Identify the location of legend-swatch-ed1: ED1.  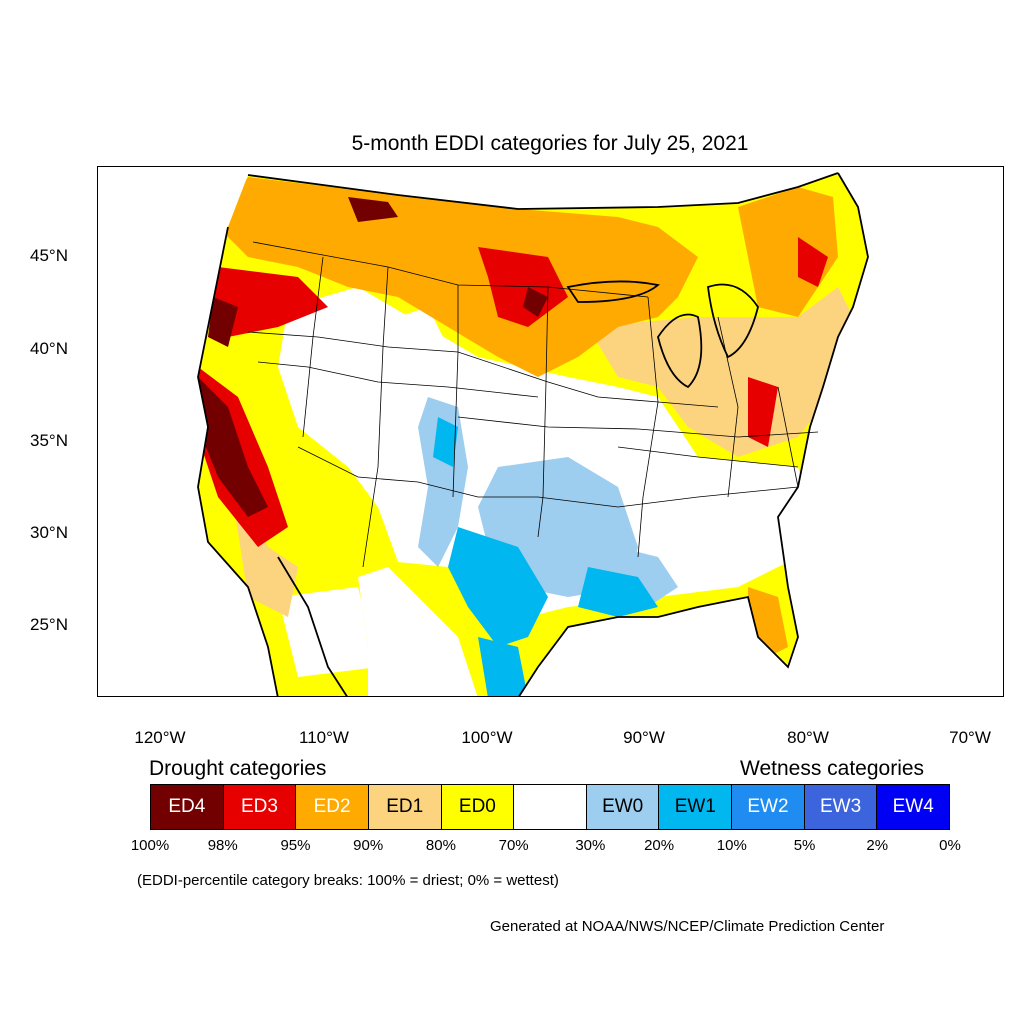
(405, 807).